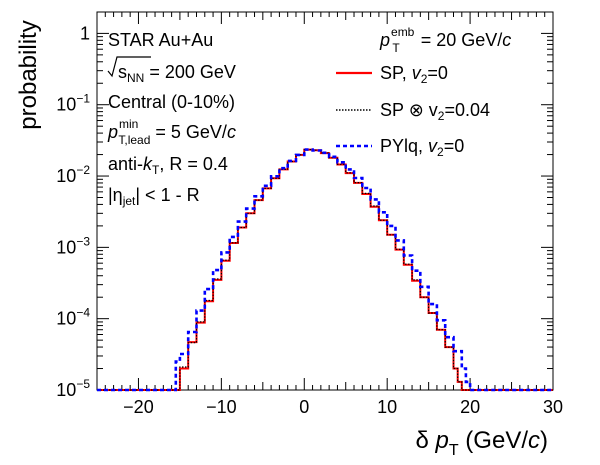 This screenshot has height=465, width=600. What do you see at coordinates (435, 111) in the screenshot?
I see `legend-label-sp-v2: SP ⊗ v2=0.04` at bounding box center [435, 111].